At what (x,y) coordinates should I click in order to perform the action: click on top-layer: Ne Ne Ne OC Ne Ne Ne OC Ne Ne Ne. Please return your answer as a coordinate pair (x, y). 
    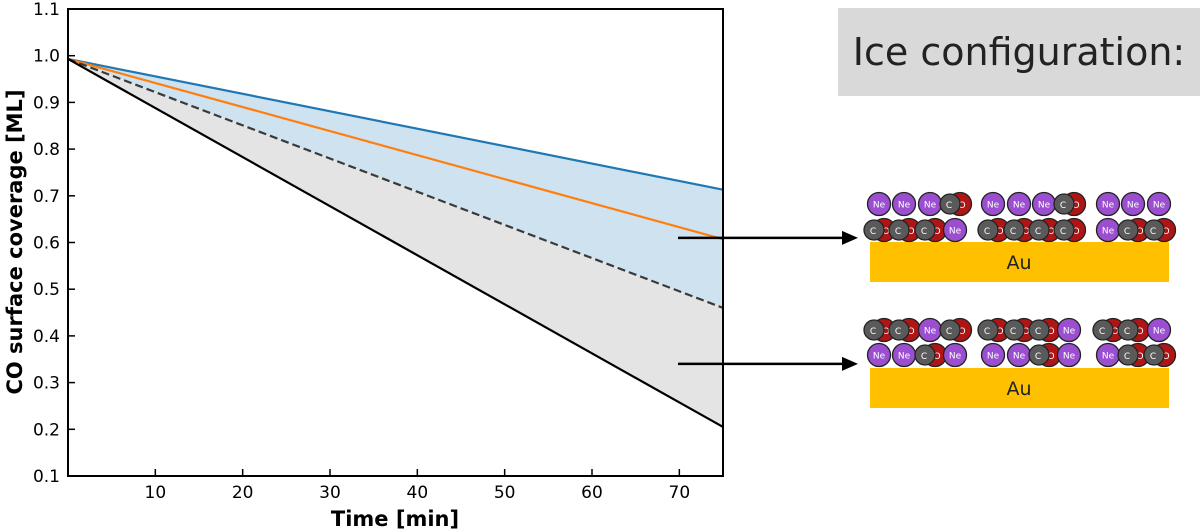
    Looking at the image, I should click on (1019, 204).